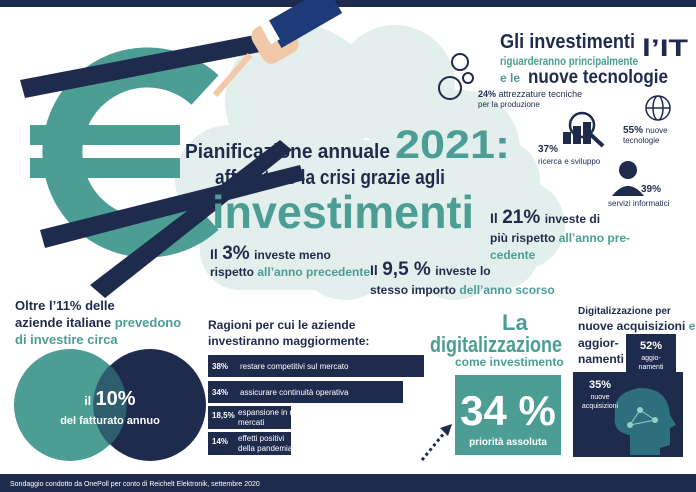 The height and width of the screenshot is (492, 696). I want to click on it-item-label: tecnologie, so click(641, 140).